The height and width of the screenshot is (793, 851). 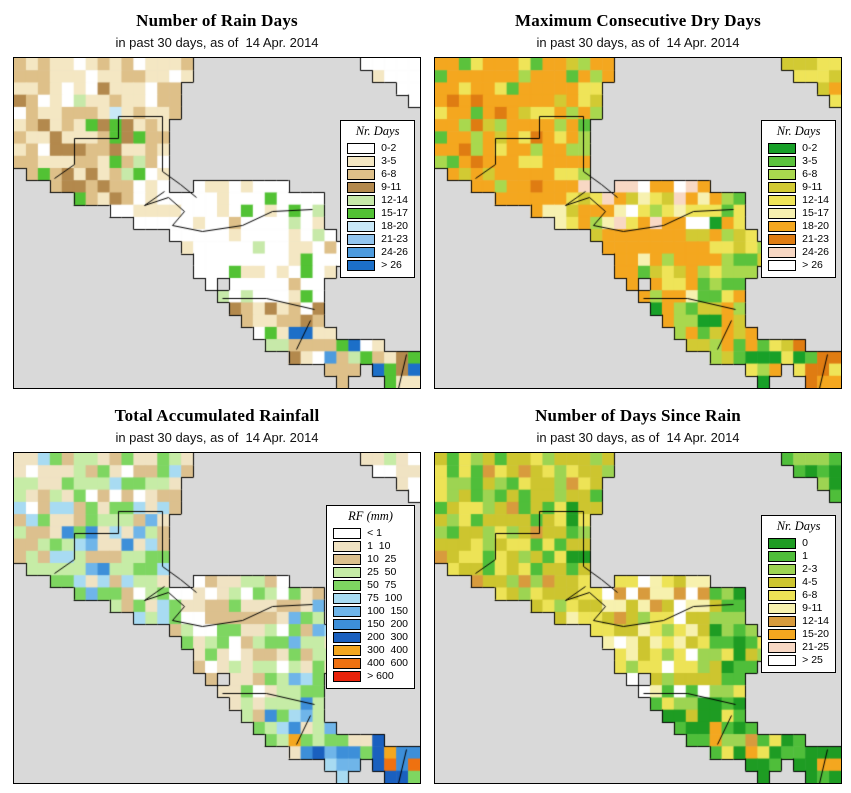 I want to click on panel-subtitle-rain-days: in past 30 days, as of 14 Apr. 2014, so click(x=217, y=42).